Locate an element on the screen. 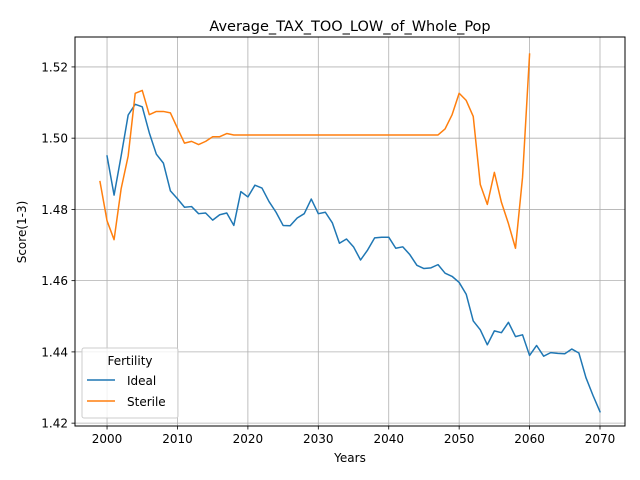 The image size is (640, 480). x-tick-label: 2050 is located at coordinates (459, 439).